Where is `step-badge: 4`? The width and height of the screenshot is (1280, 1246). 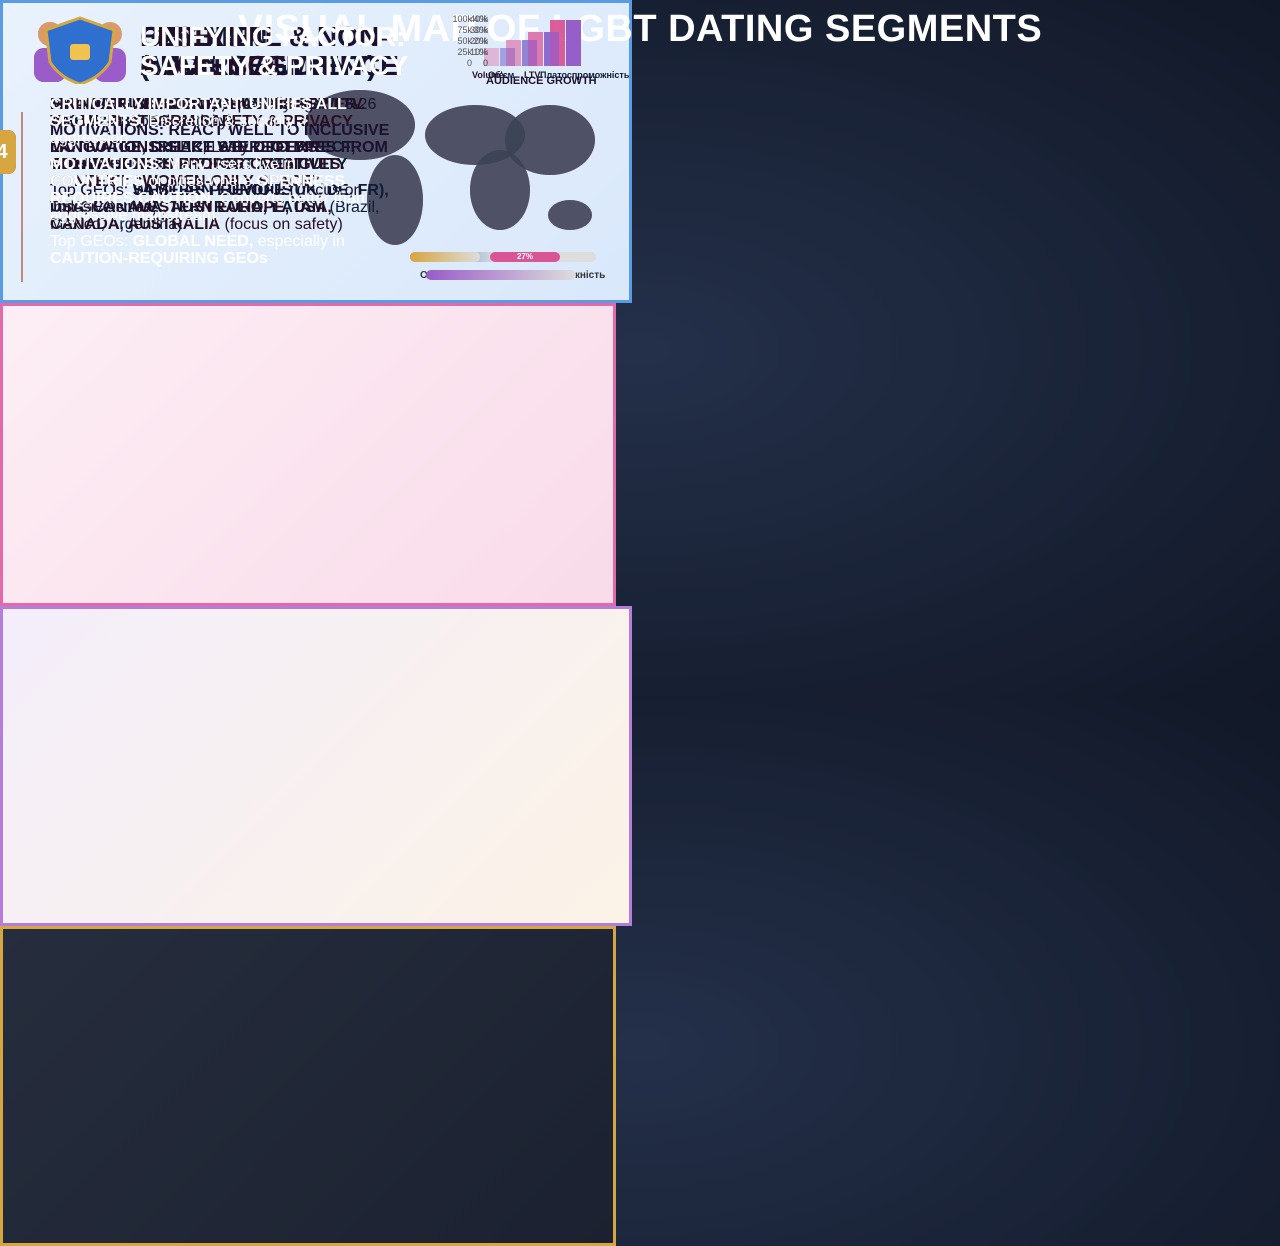 step-badge: 4 is located at coordinates (8, 152).